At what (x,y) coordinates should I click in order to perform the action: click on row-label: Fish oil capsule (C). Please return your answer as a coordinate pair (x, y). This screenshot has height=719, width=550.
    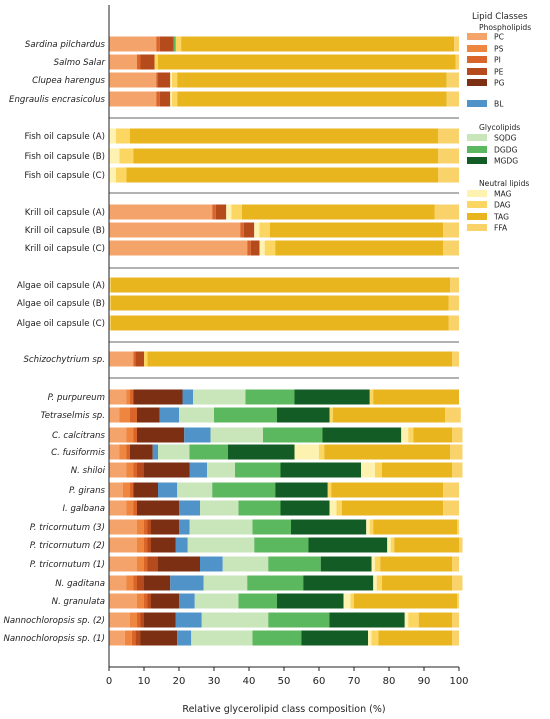
    Looking at the image, I should click on (64, 176).